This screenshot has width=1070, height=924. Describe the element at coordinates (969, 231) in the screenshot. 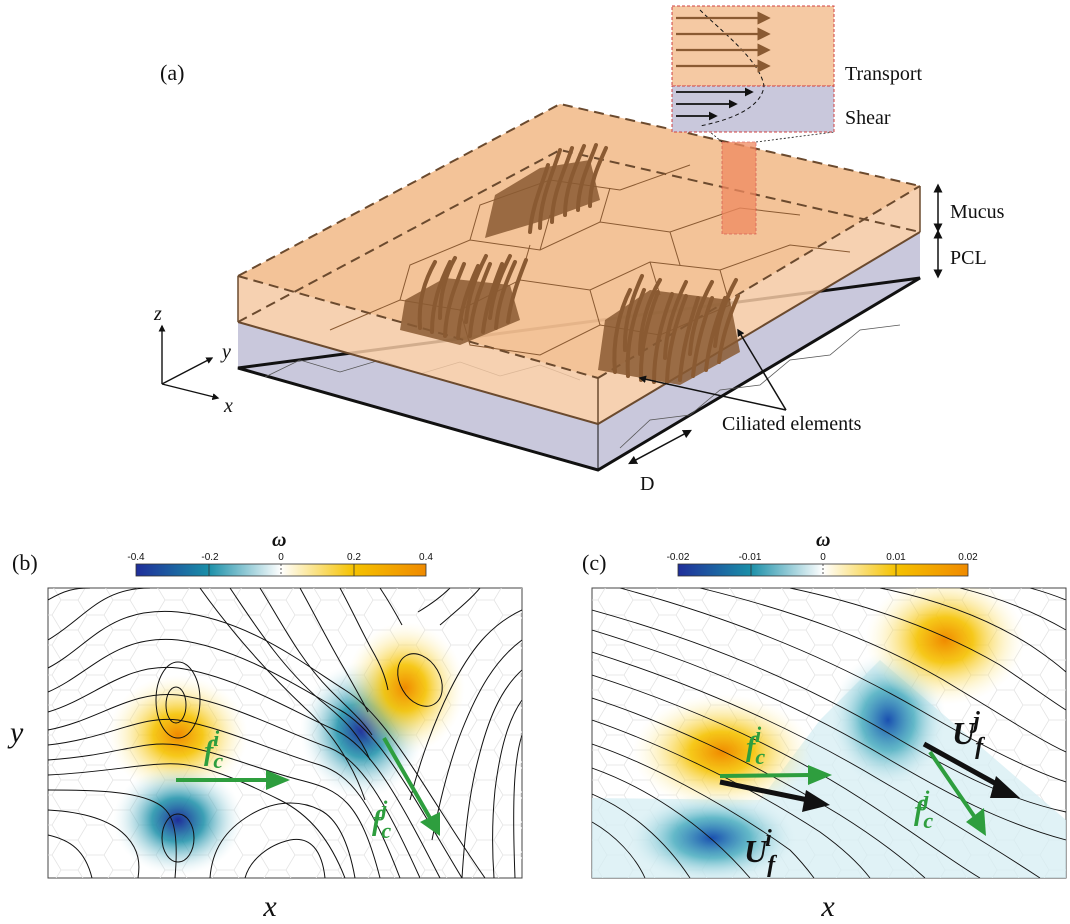

I see `layer-dimension-arrows: Mucus PCL` at that location.